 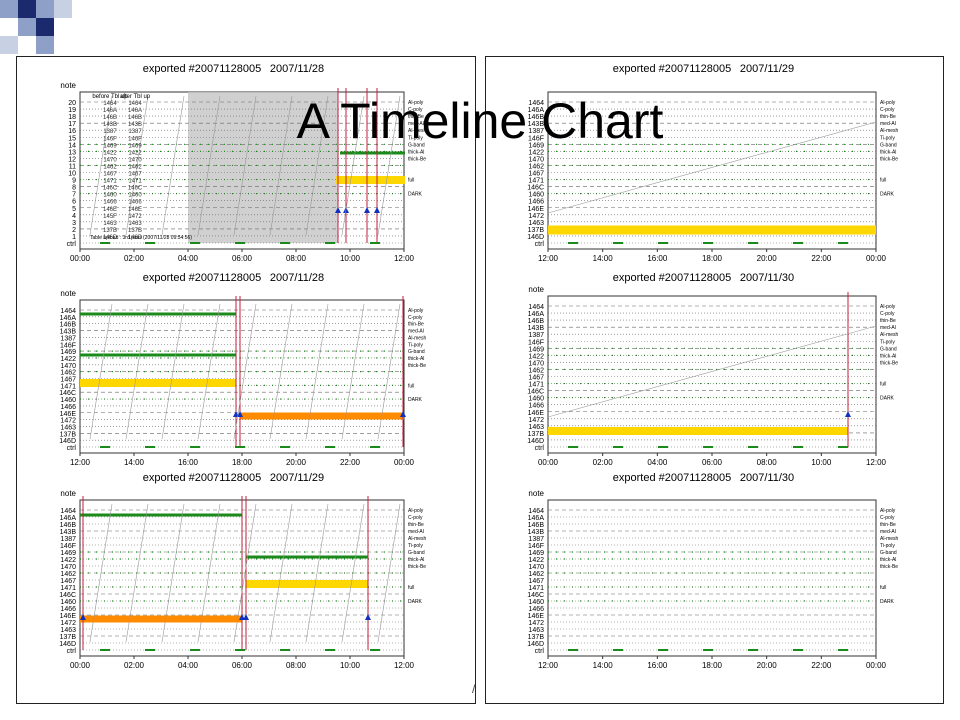 What do you see at coordinates (474, 689) in the screenshot?
I see `footer-mark: /` at bounding box center [474, 689].